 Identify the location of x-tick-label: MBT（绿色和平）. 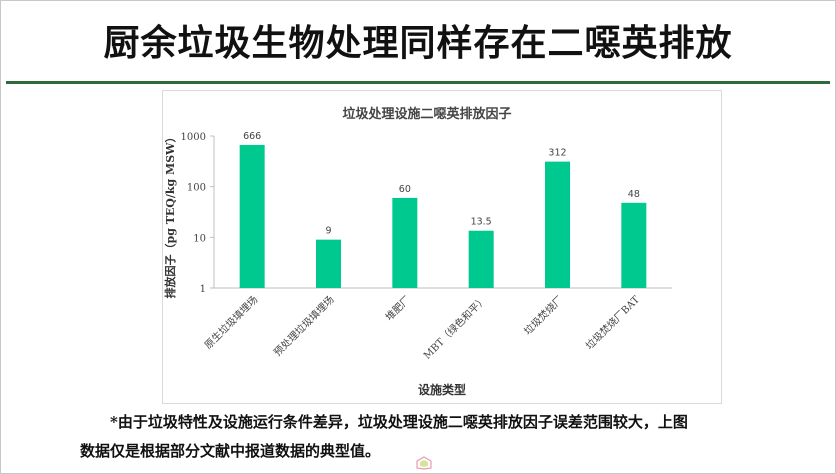
(455, 327).